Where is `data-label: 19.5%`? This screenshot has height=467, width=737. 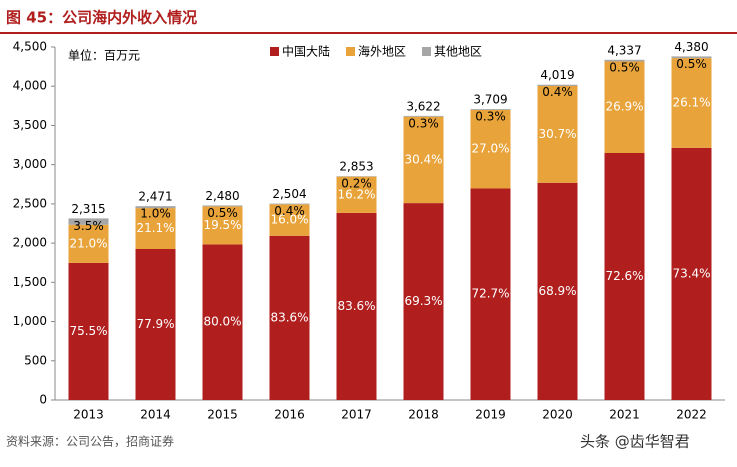
data-label: 19.5% is located at coordinates (222, 225).